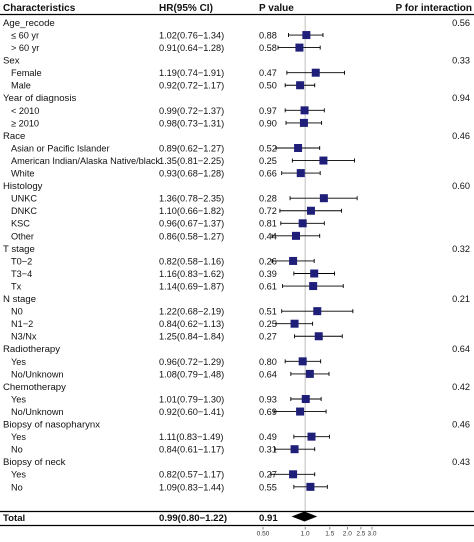  What do you see at coordinates (23, 174) in the screenshot?
I see `subgroup-label: White` at bounding box center [23, 174].